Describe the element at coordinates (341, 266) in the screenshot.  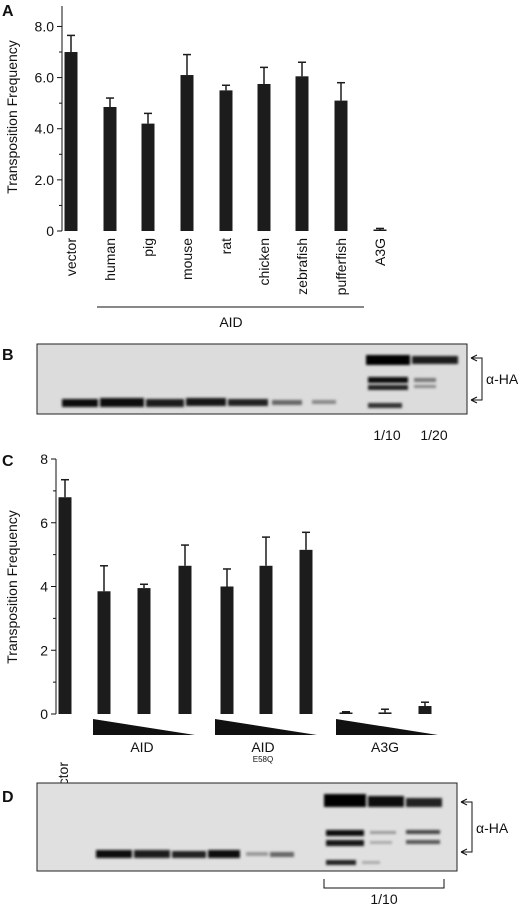
I see `x-tick-label: pufferfish` at that location.